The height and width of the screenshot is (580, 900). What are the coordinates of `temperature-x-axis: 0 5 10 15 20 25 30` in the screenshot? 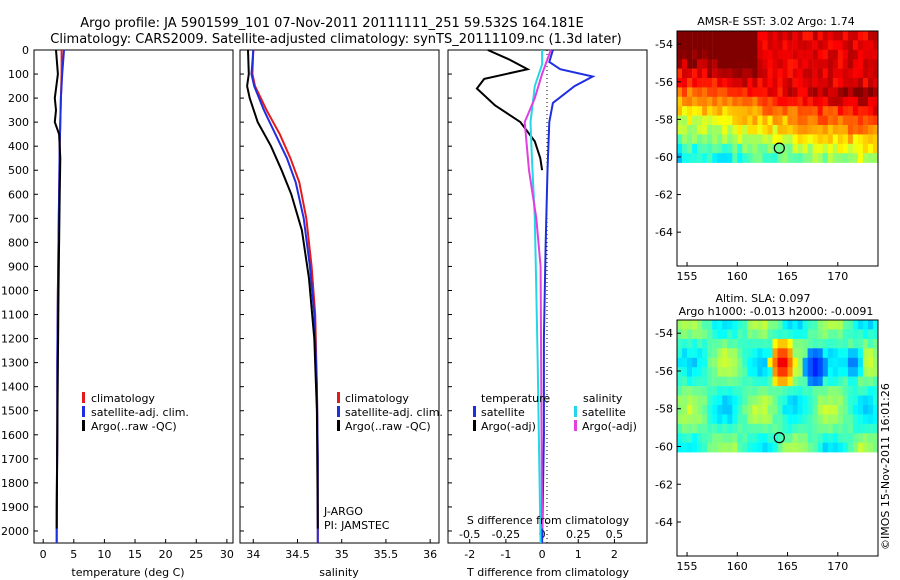 It's located at (137, 550).